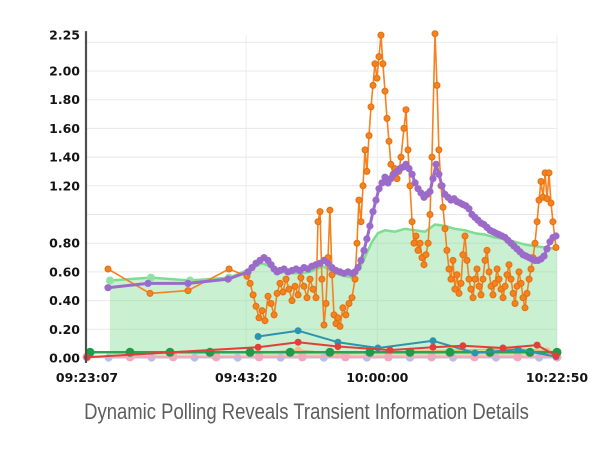 This screenshot has height=452, width=613. Describe the element at coordinates (377, 377) in the screenshot. I see `x-tick-label: 10:00:00` at that location.